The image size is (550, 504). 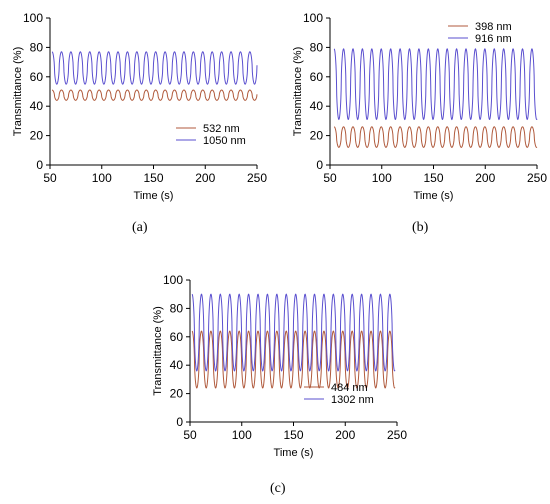 I want to click on legend-label-2: 916 nm, so click(x=493, y=39).